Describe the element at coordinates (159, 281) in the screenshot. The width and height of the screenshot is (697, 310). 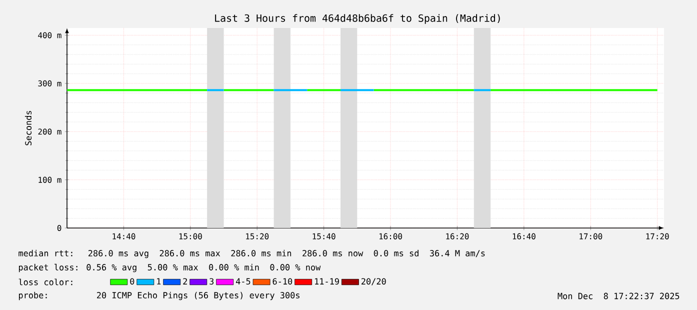
I see `legend-label: 1` at that location.